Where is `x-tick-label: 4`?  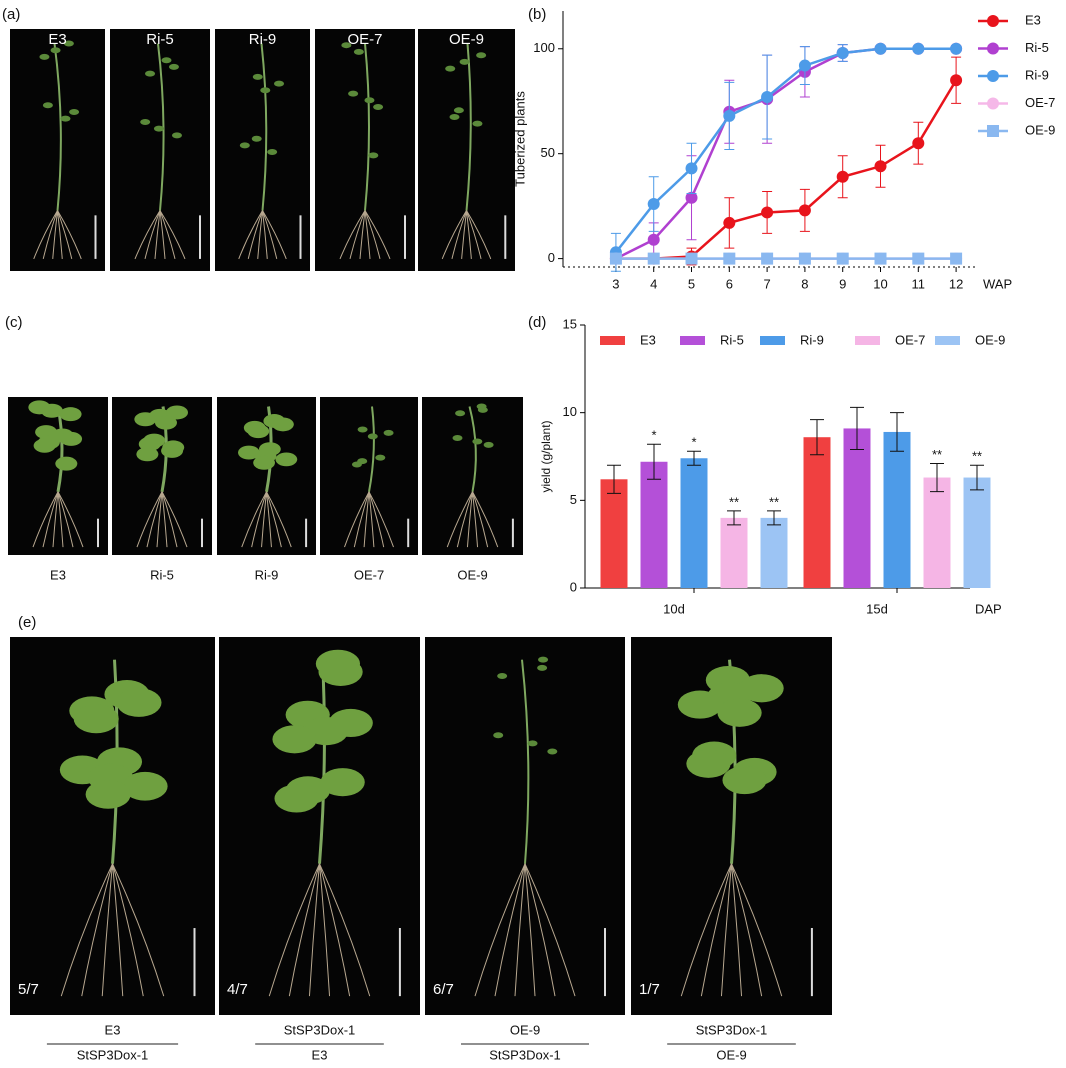 x-tick-label: 4 is located at coordinates (653, 283).